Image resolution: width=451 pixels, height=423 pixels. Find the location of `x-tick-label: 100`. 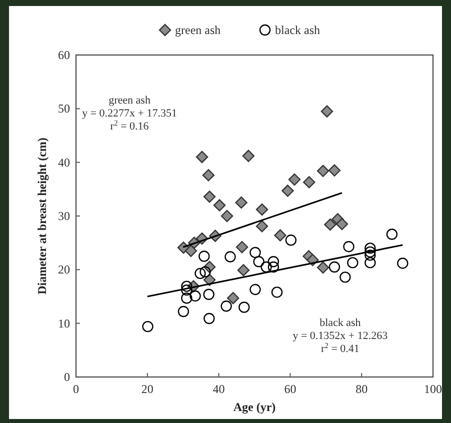

x-tick-label: 100 is located at coordinates (433, 389).